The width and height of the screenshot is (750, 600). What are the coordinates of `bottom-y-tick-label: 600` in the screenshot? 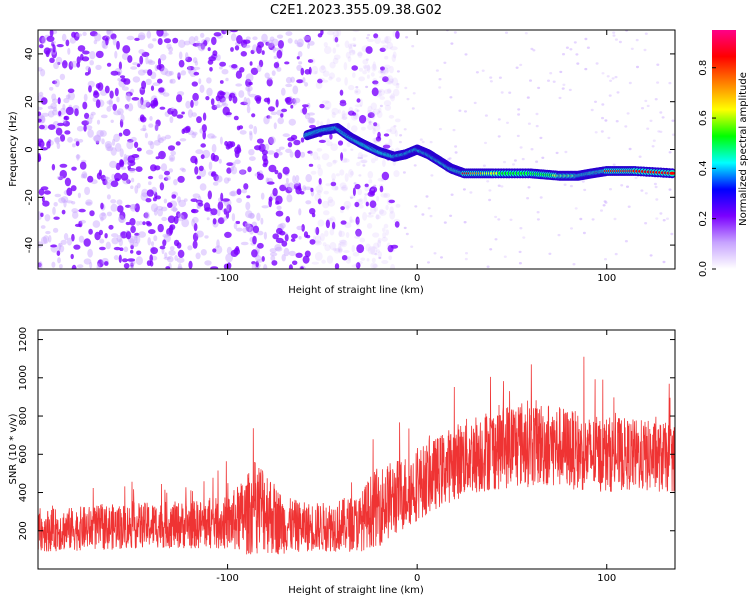 It's located at (23, 454).